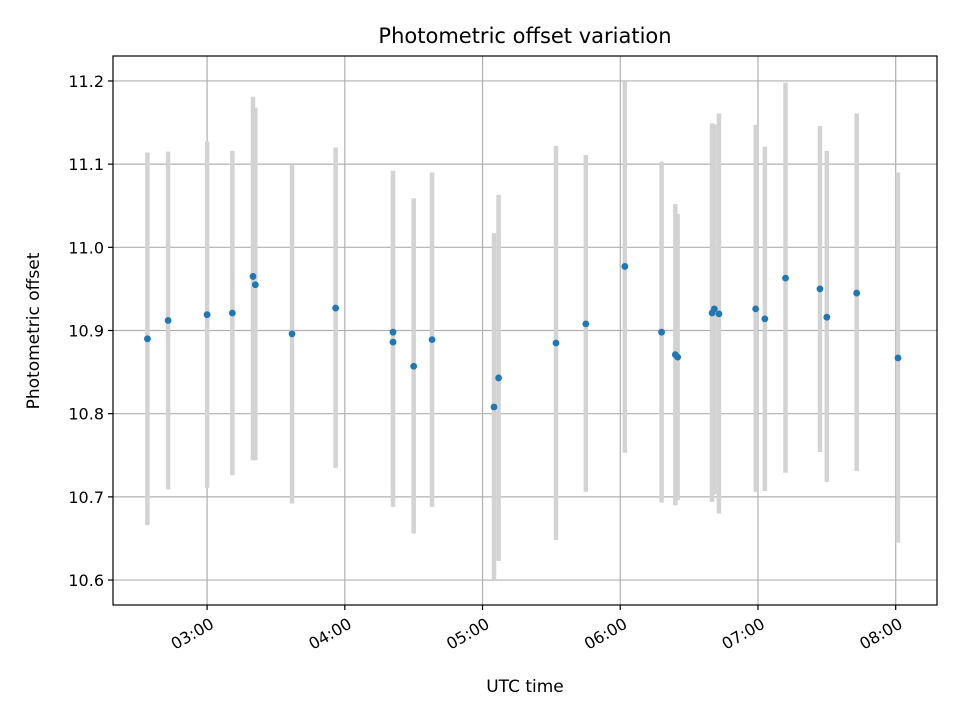 This screenshot has height=720, width=960. What do you see at coordinates (467, 634) in the screenshot?
I see `x-tick-label: 05:00` at bounding box center [467, 634].